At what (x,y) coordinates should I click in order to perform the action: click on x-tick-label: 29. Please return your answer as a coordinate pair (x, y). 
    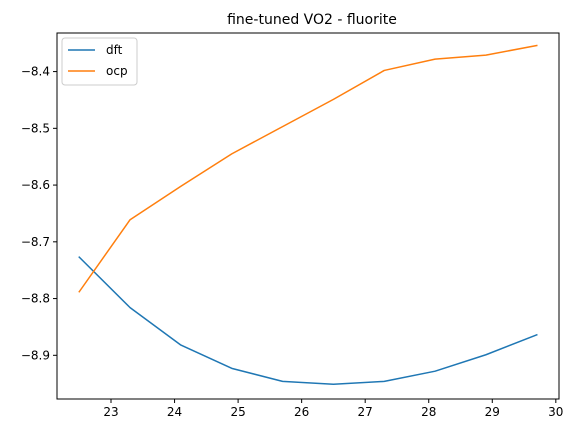
    Looking at the image, I should click on (492, 412).